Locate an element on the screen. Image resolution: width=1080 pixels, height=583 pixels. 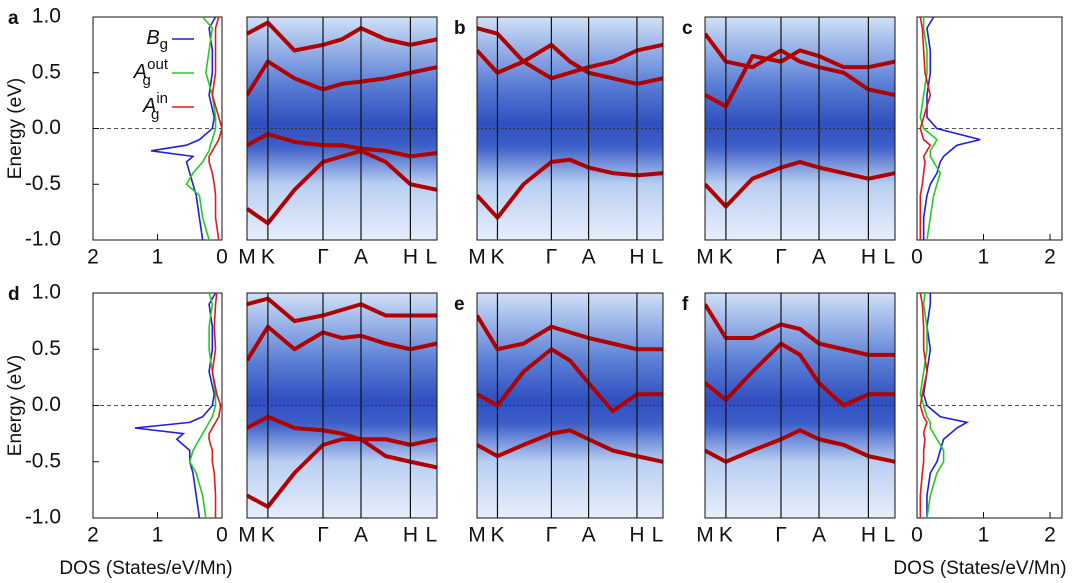
y-tick-label: -1.0 is located at coordinates (43, 239).